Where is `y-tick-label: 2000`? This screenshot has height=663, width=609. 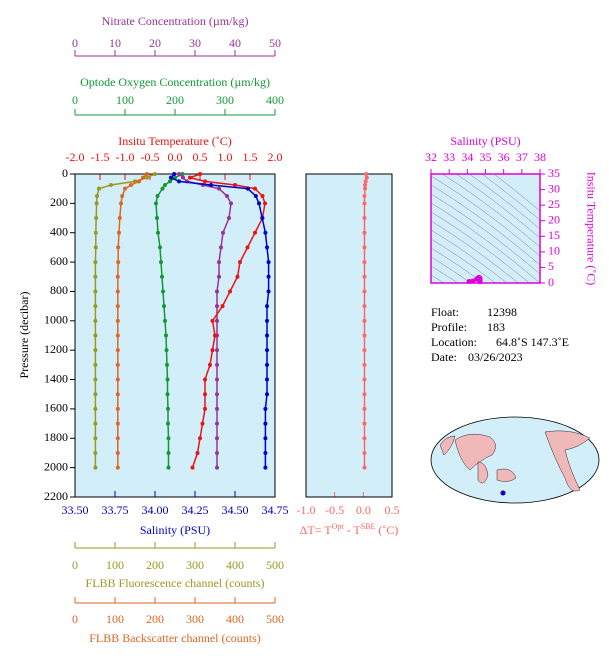 y-tick-label: 2000 is located at coordinates (56, 466).